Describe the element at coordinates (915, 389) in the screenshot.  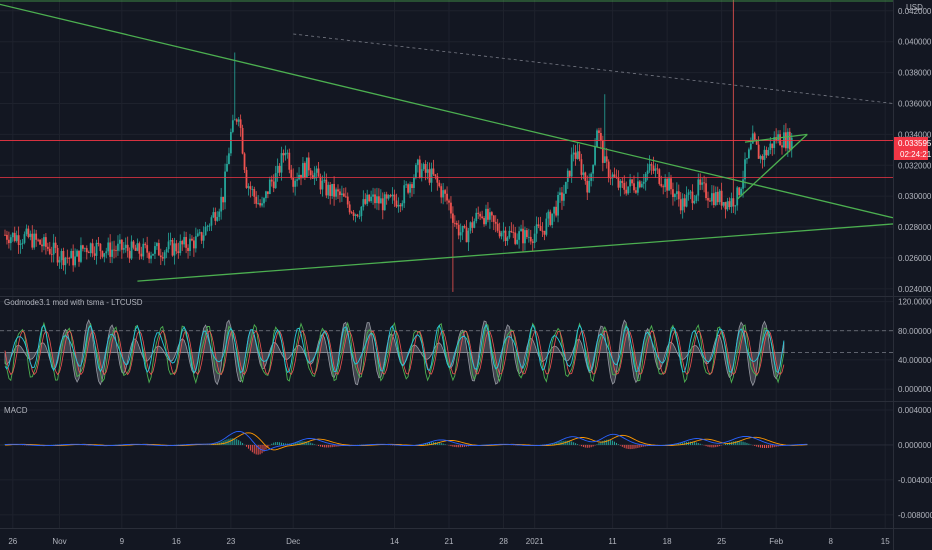
I see `y-tick-label: 0.000000` at that location.